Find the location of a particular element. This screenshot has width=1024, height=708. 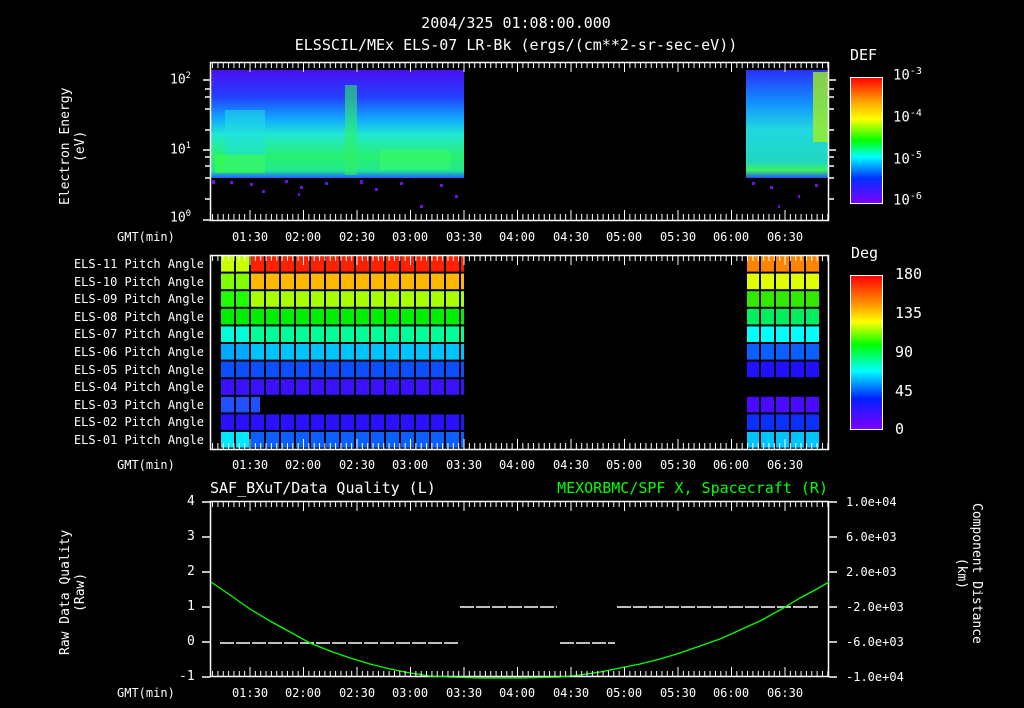

def-colorbar-title: DEF is located at coordinates (864, 55).